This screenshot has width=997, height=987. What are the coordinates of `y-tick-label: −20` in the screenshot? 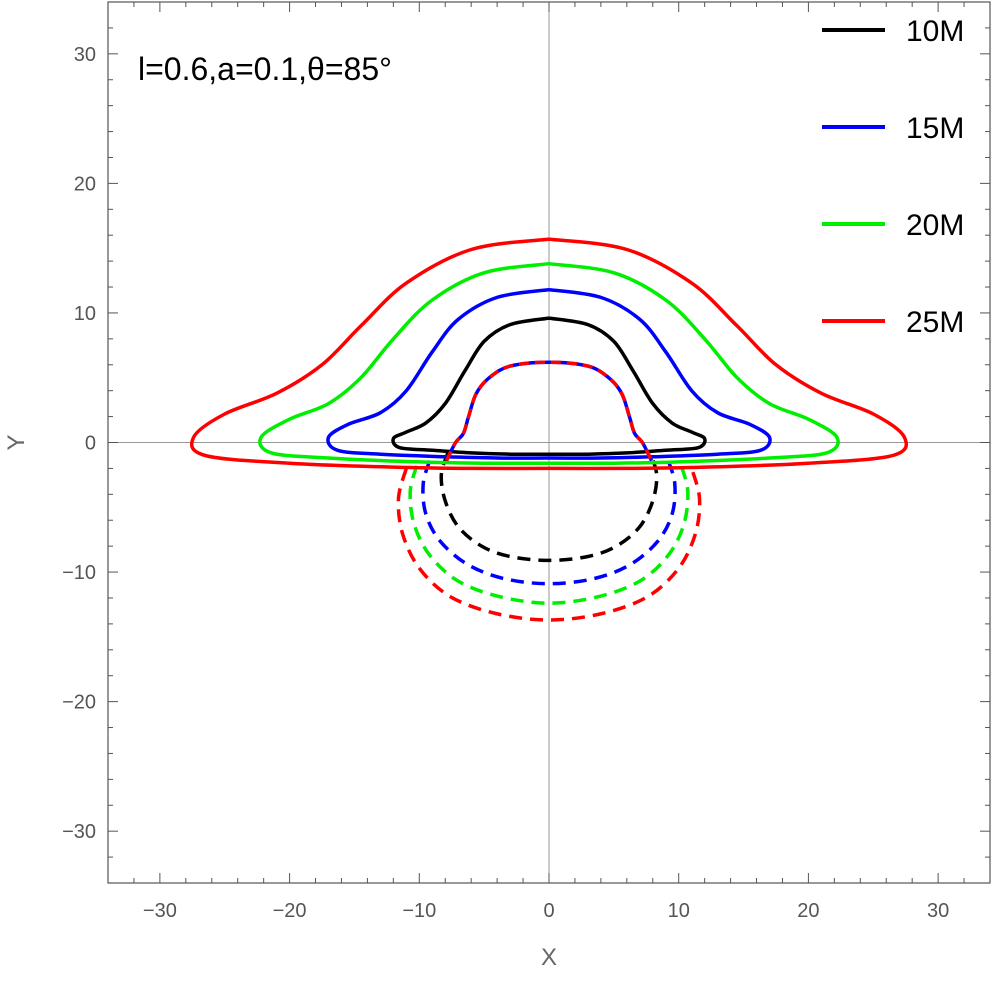 It's located at (79, 703).